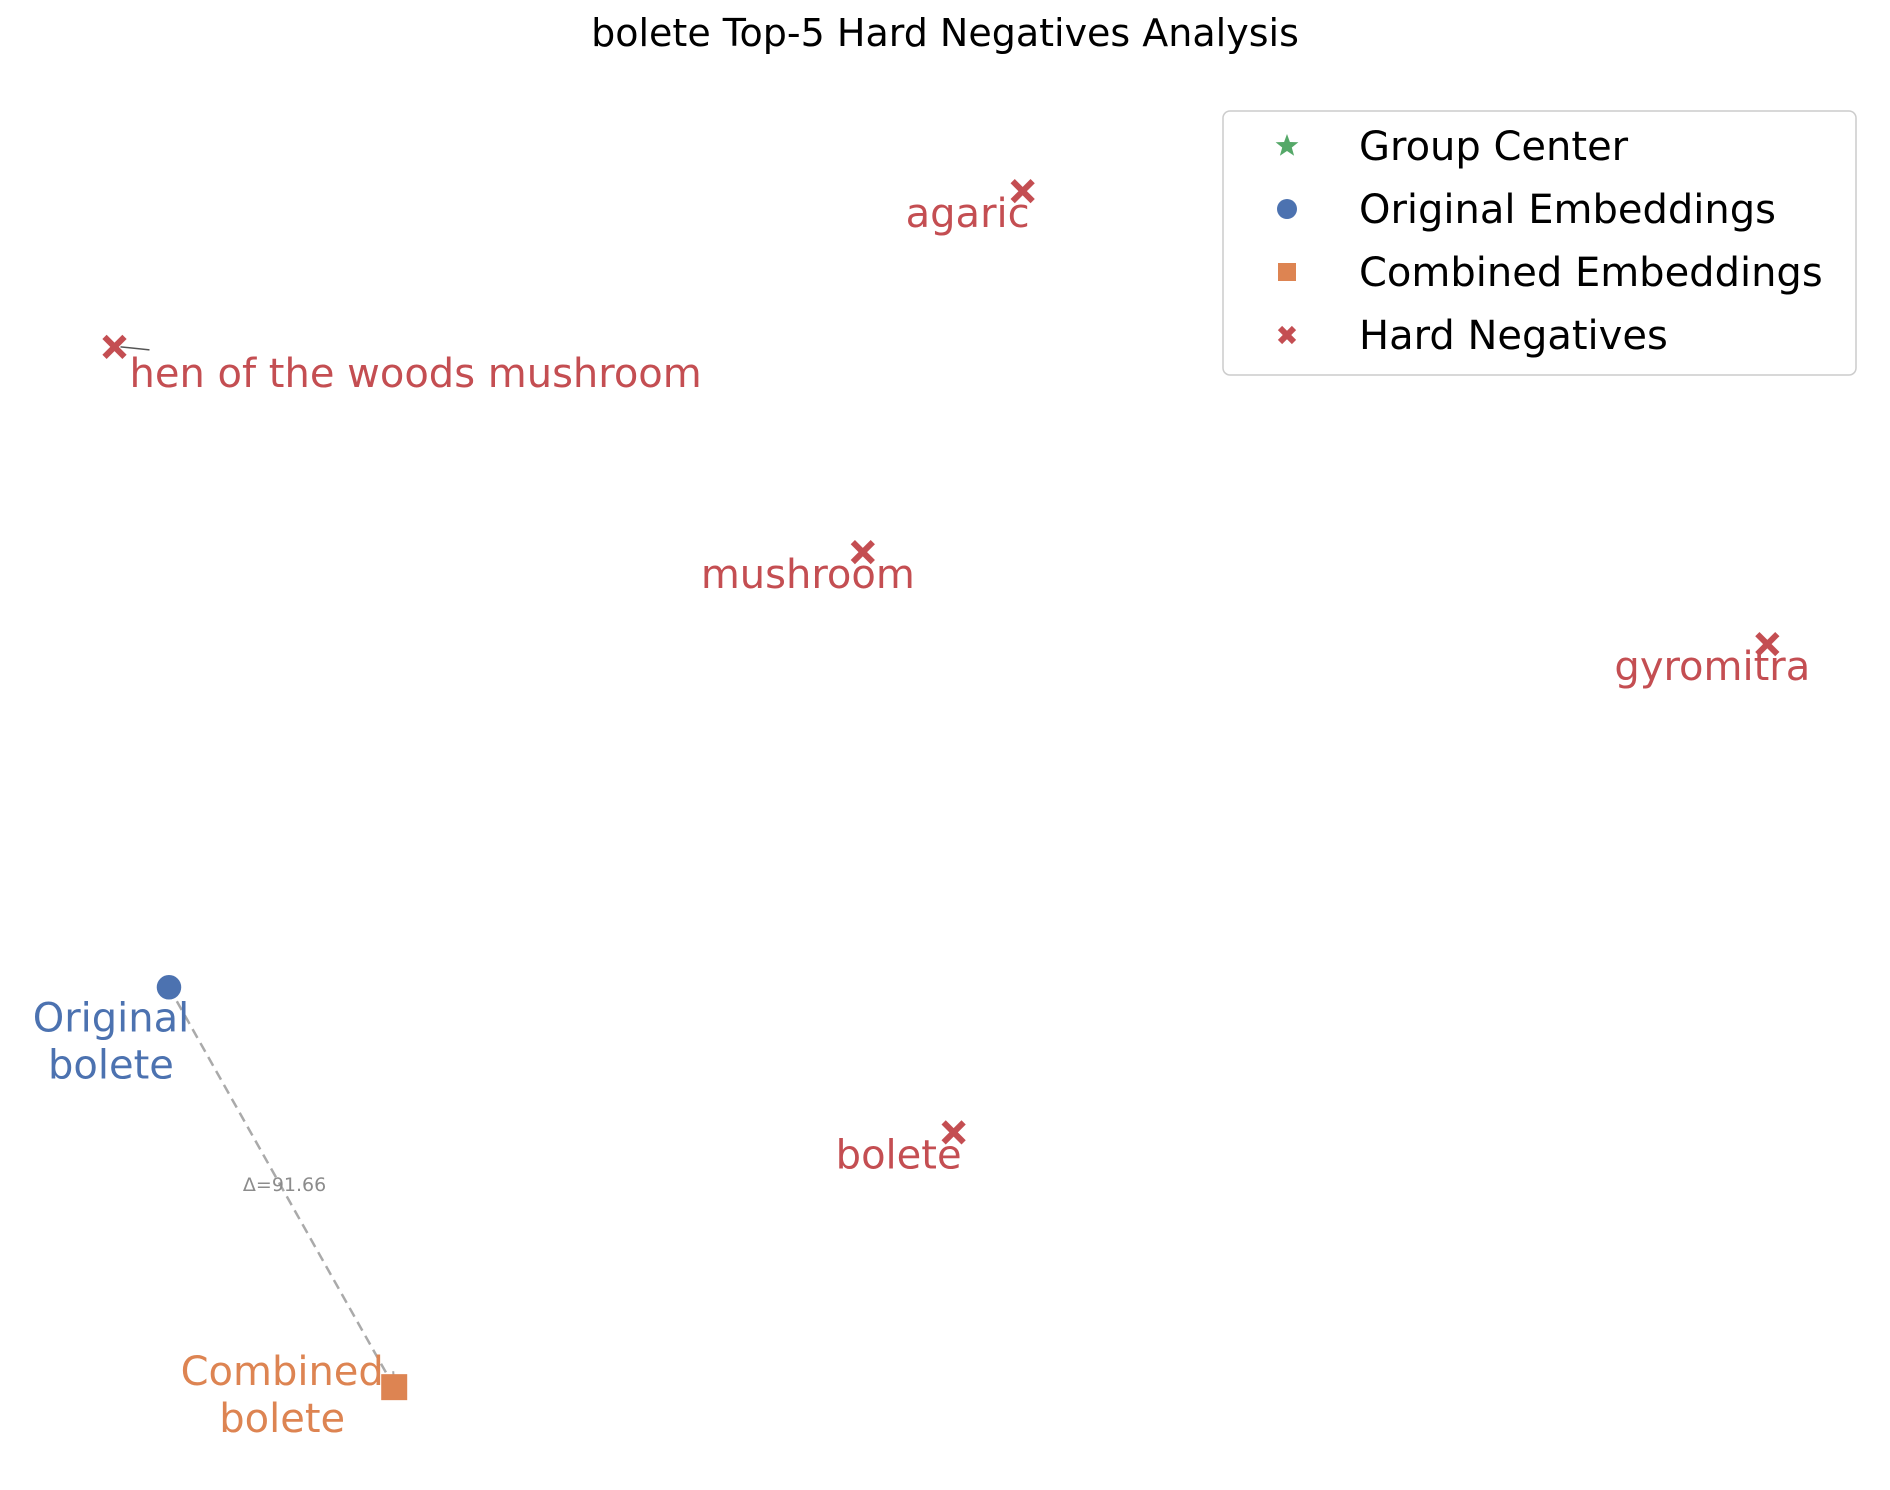 The height and width of the screenshot is (1490, 1890). I want to click on hard-negative-label-1: hen of the woods mushroom, so click(415, 374).